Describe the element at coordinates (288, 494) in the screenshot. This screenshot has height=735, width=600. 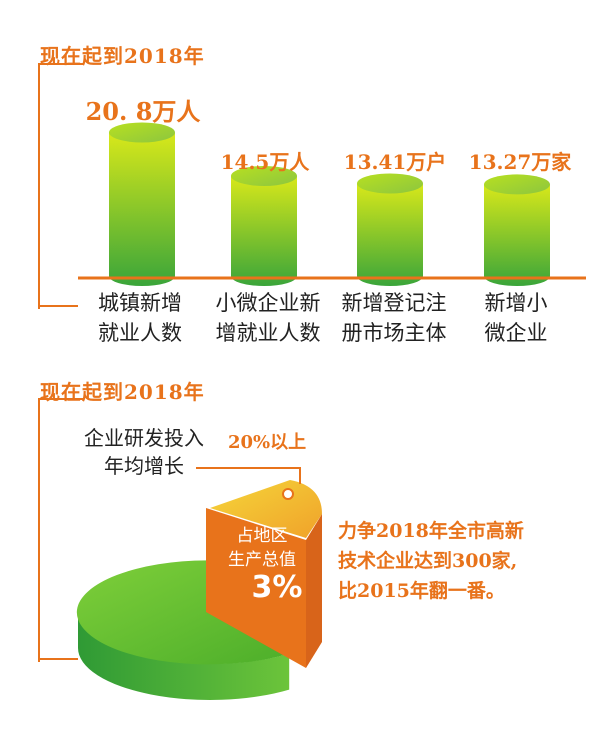
I see `callout-dot` at that location.